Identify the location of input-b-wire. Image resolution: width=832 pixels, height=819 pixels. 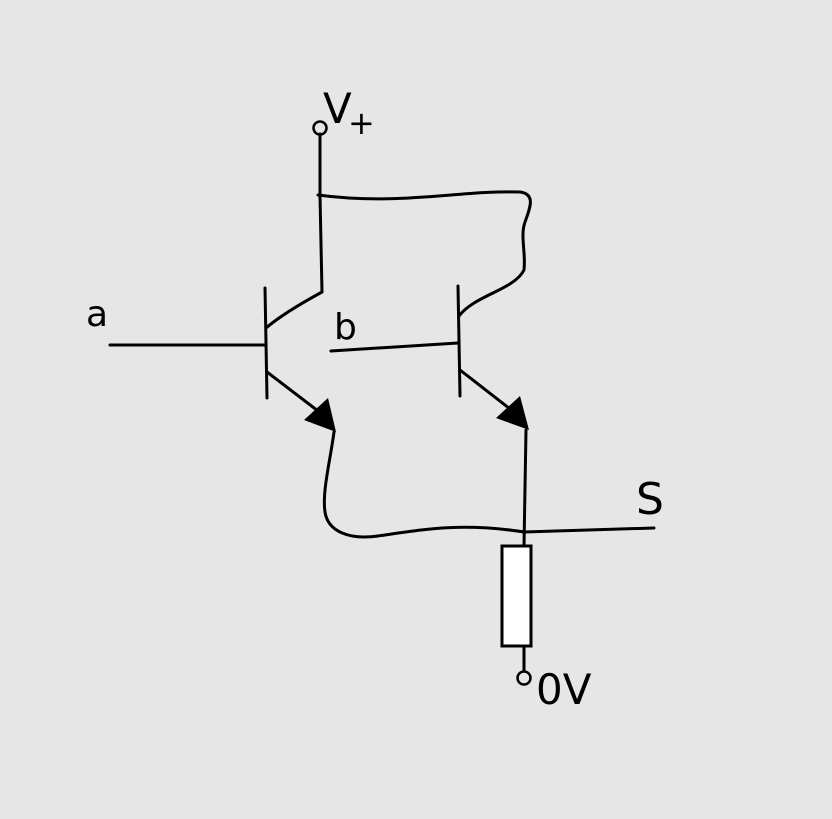
(394, 347).